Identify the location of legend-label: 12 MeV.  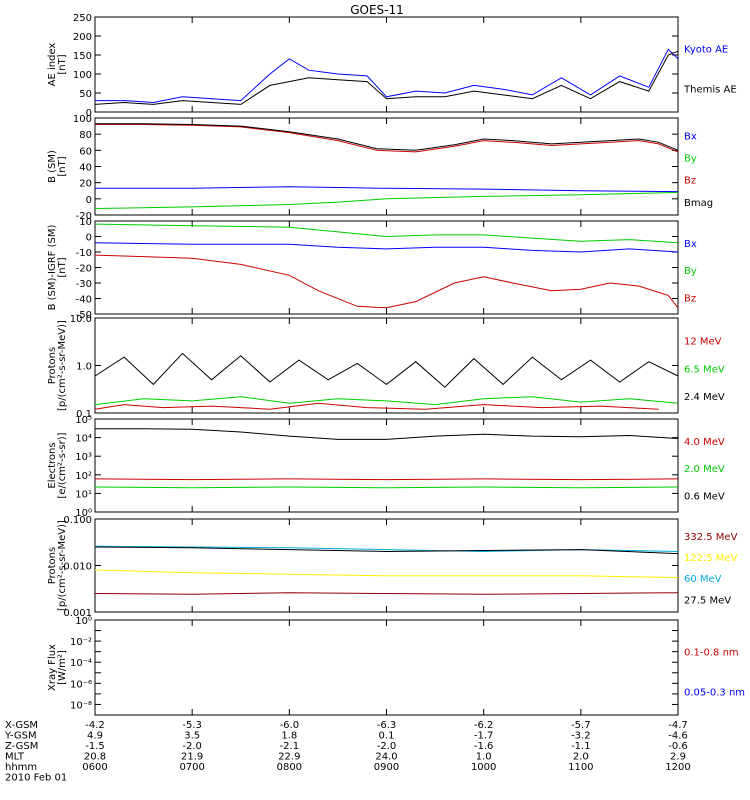
(703, 341).